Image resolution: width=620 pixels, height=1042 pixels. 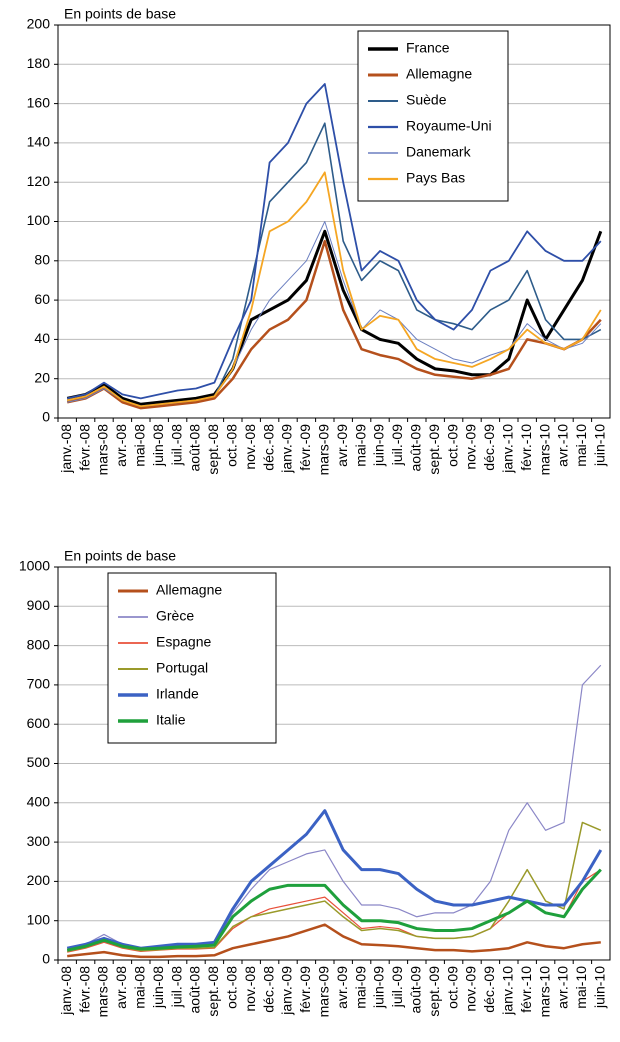 I want to click on y-tick-label: 140, so click(x=39, y=142).